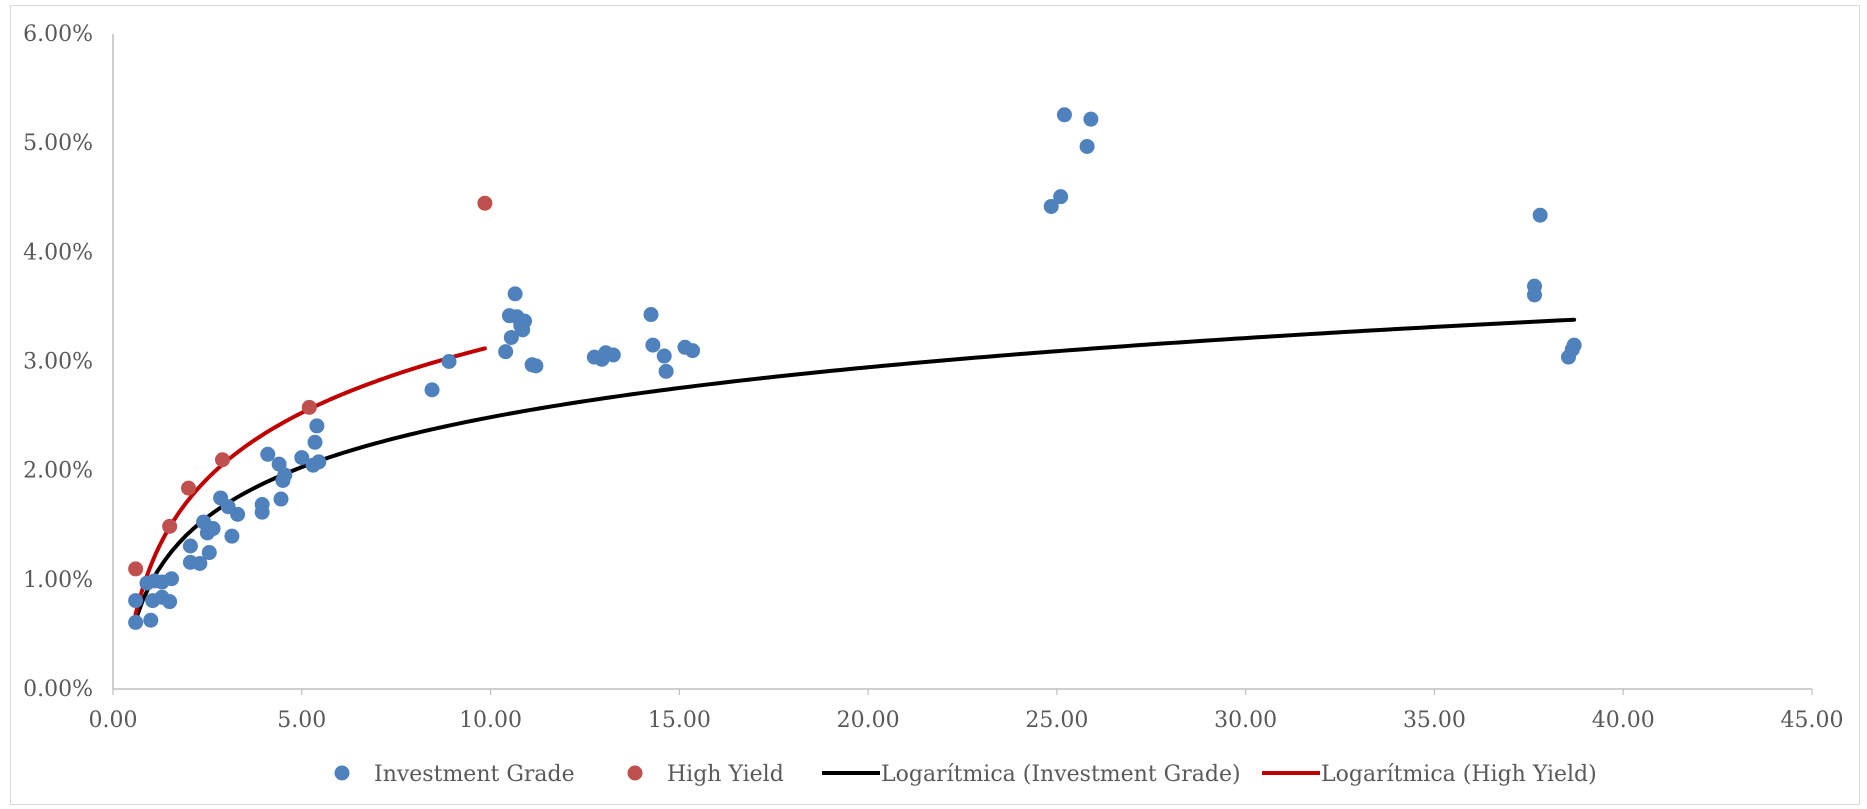 The width and height of the screenshot is (1867, 809). I want to click on x-tick-label: 40.00, so click(1623, 720).